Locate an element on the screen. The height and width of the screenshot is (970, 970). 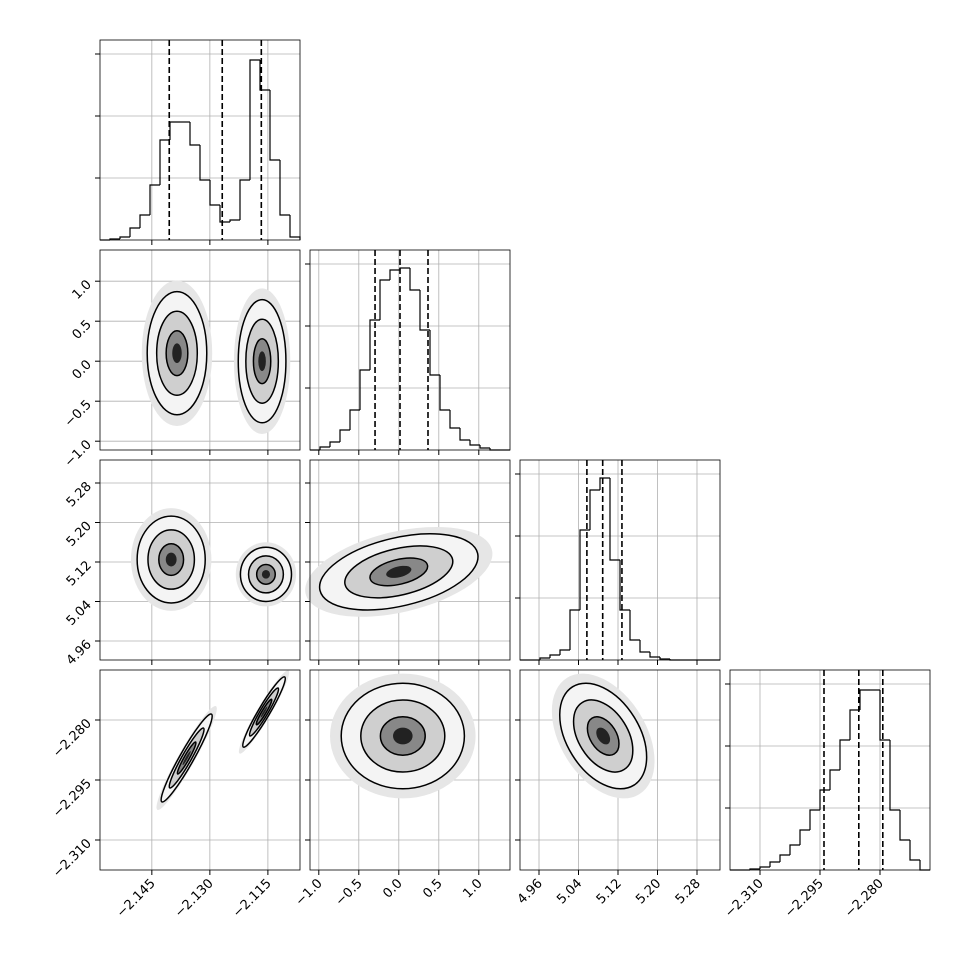
x-tick-label: 5.20 is located at coordinates (648, 891).